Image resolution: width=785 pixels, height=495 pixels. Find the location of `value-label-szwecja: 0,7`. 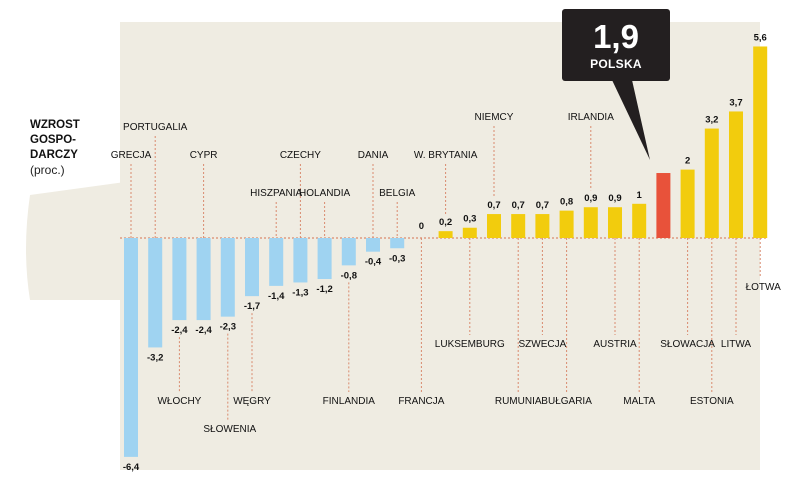

value-label-szwecja: 0,7 is located at coordinates (542, 205).